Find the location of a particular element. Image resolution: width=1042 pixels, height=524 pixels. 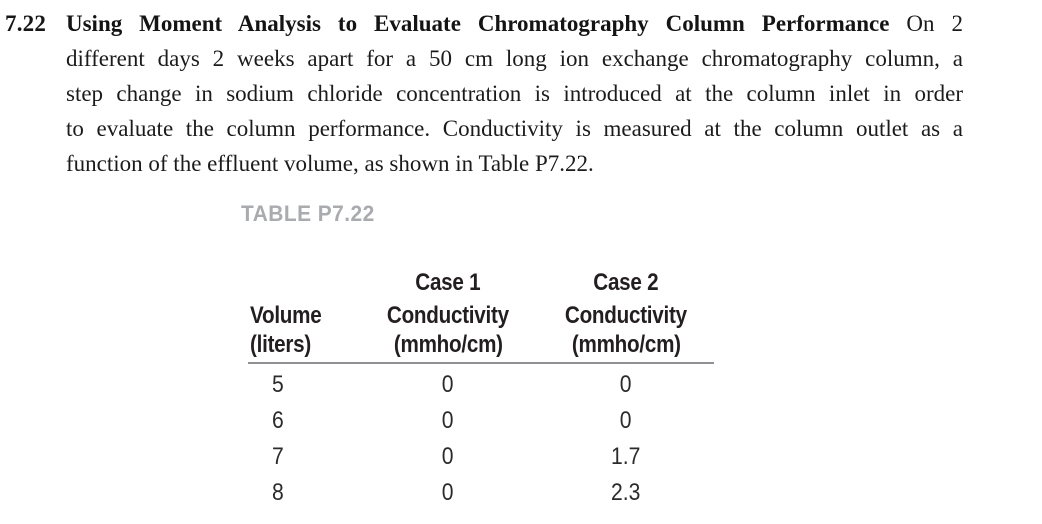

problem-line-1-rest: On 2 is located at coordinates (926, 23).